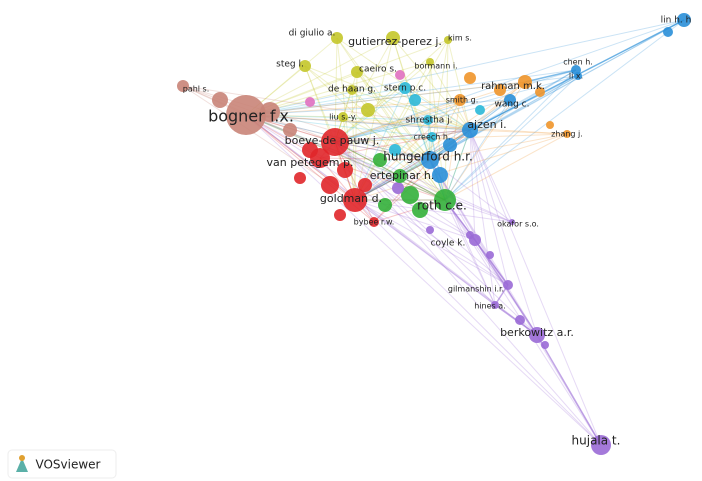 This screenshot has width=702, height=481. I want to click on node-label: liu s.-y., so click(343, 117).